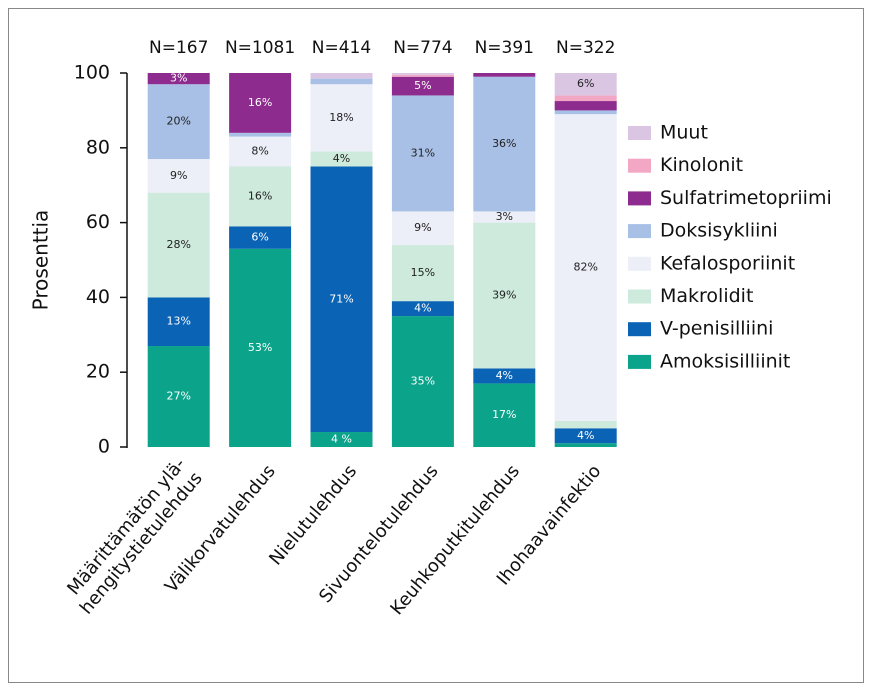  I want to click on data-label: 35%, so click(423, 381).